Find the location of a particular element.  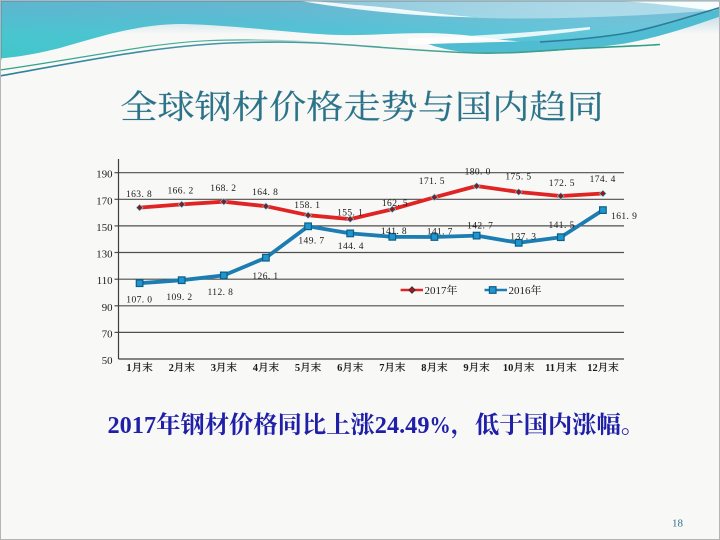

svg-text: 24.49 is located at coordinates (402, 425).